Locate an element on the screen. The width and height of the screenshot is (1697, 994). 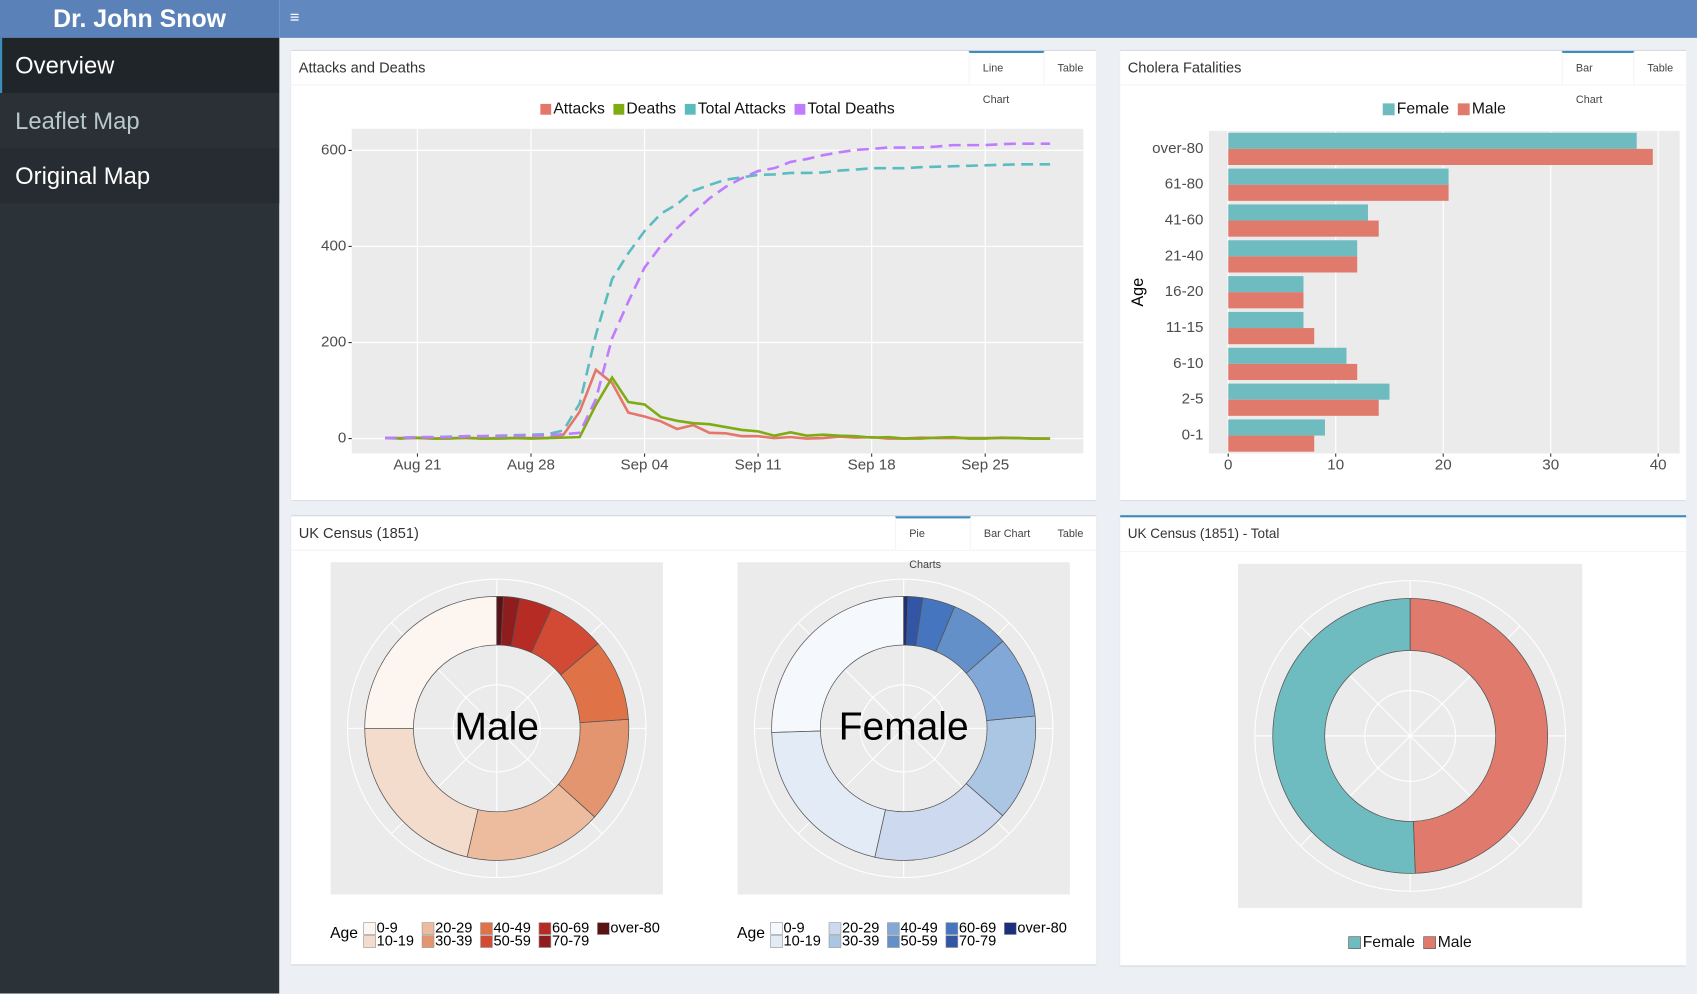
tab: Pie Charts is located at coordinates (933, 543).